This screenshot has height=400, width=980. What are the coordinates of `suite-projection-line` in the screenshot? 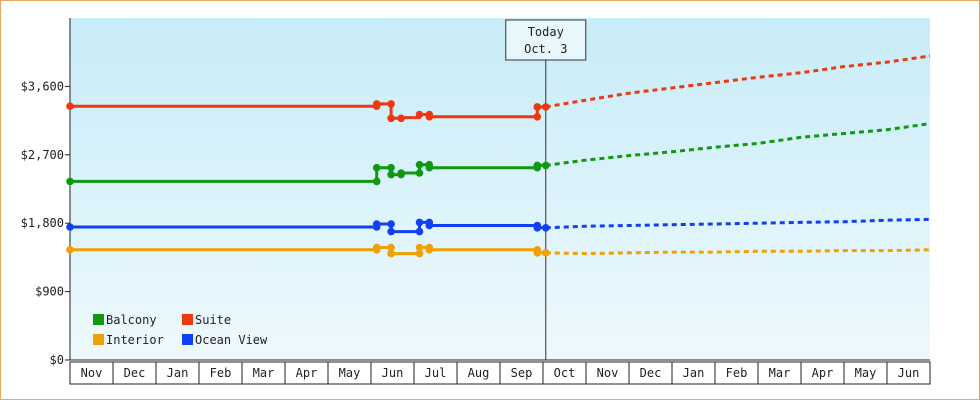 It's located at (738, 81).